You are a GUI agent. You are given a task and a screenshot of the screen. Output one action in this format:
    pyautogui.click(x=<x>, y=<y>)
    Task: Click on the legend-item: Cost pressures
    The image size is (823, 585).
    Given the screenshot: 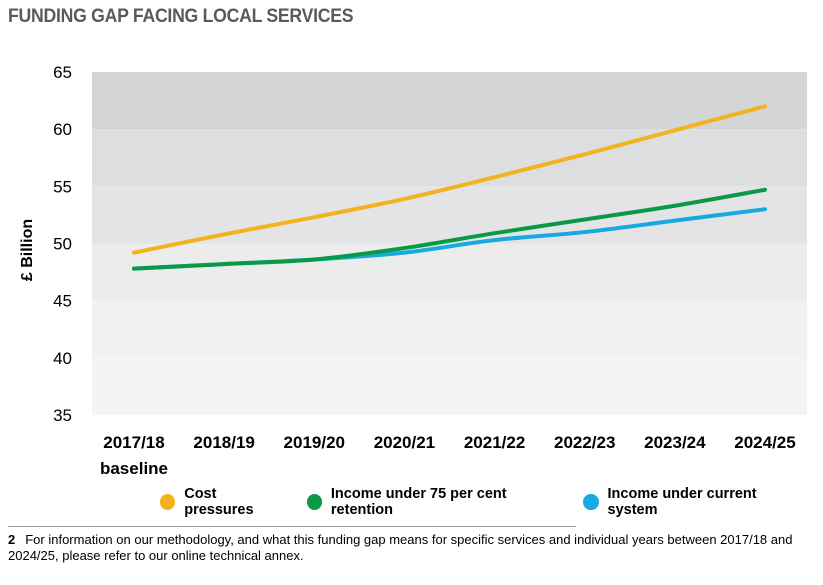 What is the action you would take?
    pyautogui.click(x=222, y=502)
    